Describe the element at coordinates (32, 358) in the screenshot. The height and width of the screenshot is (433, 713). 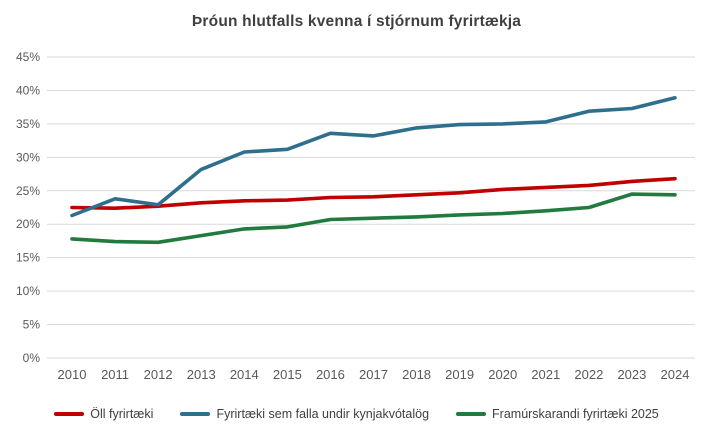
I see `y-tick-label: 0%` at that location.